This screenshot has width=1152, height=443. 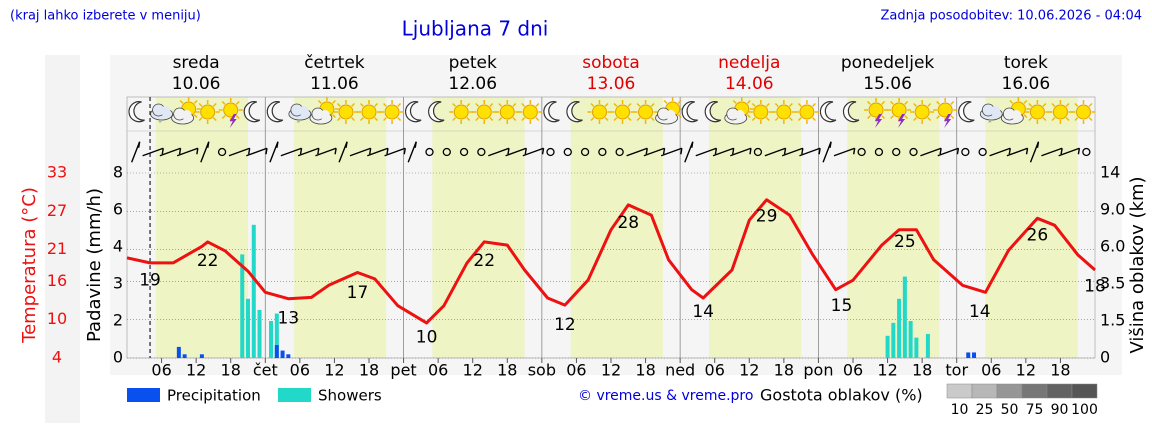 What do you see at coordinates (542, 370) in the screenshot?
I see `x-tick-label: sob` at bounding box center [542, 370].